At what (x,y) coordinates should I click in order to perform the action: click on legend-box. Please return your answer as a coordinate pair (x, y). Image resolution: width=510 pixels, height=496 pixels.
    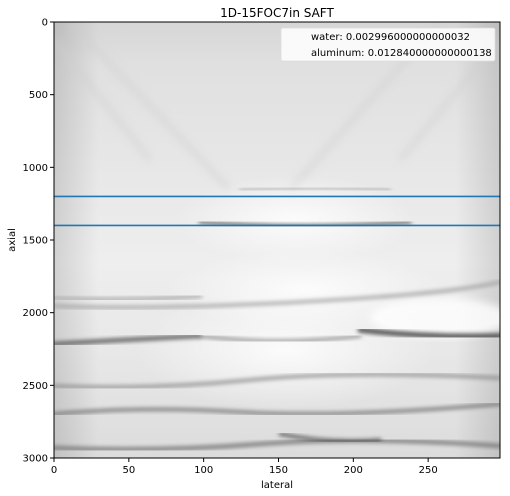
    Looking at the image, I should click on (388, 44).